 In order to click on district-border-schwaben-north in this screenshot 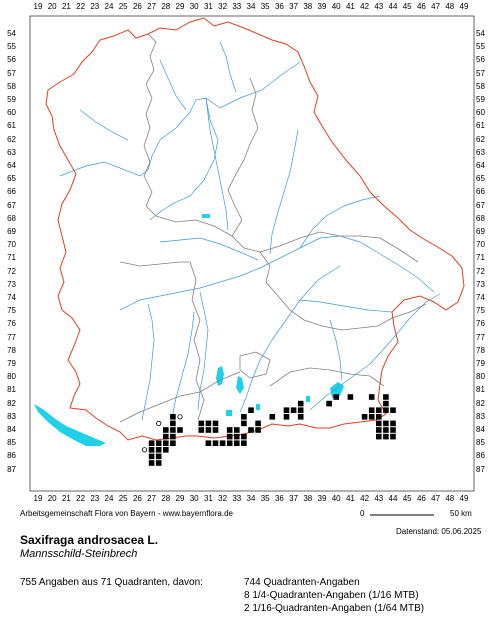, I will do `click(154, 264)`.